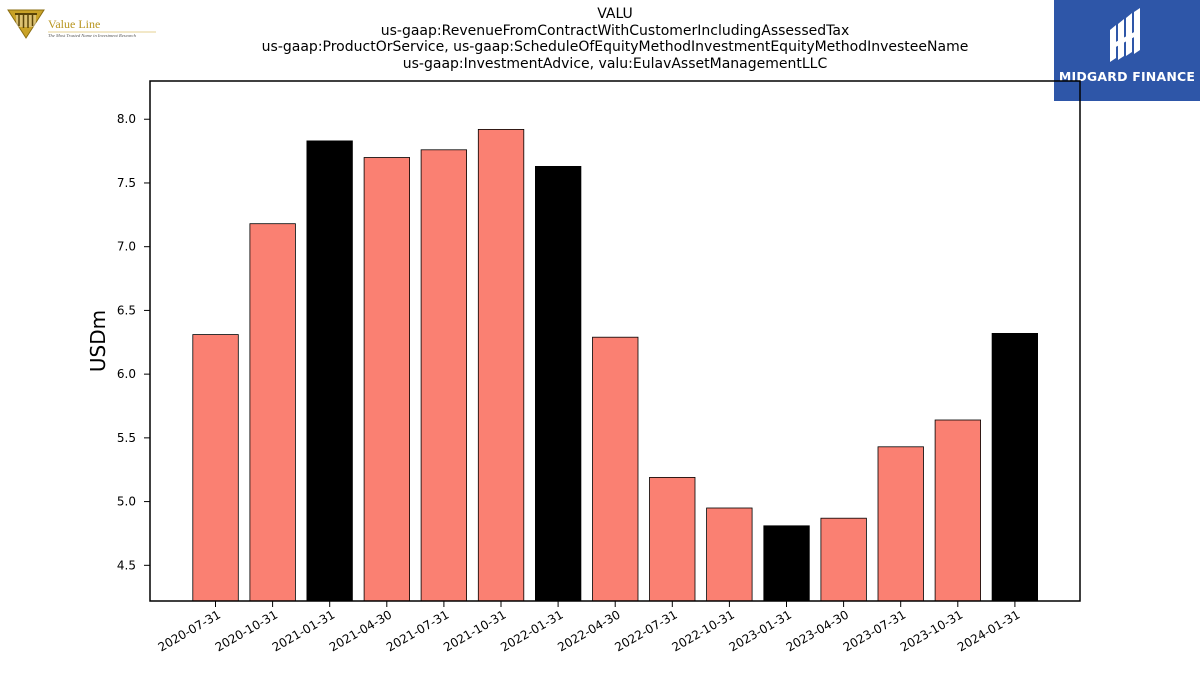 The image size is (1200, 675). Describe the element at coordinates (26, 24) in the screenshot. I see `value-line-emblem-icon` at that location.